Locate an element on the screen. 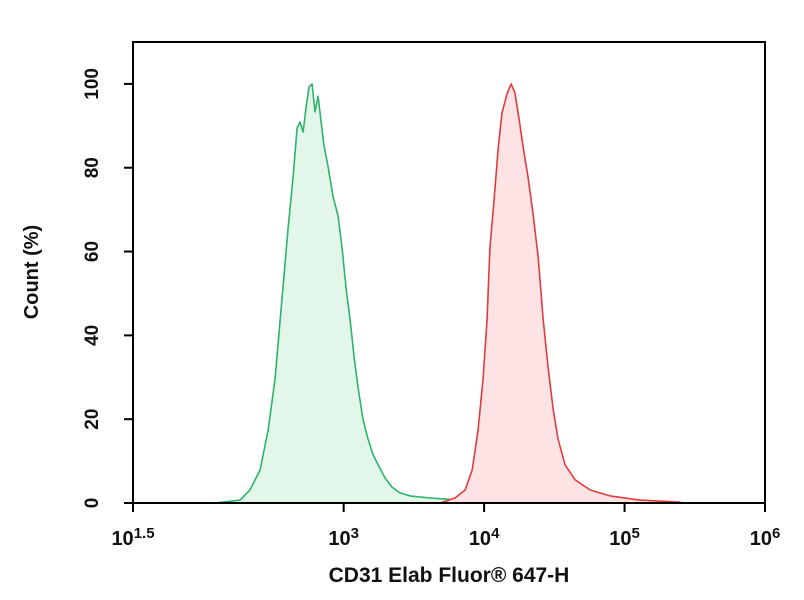 The image size is (804, 600). y-tick-label: 0 is located at coordinates (92, 503).